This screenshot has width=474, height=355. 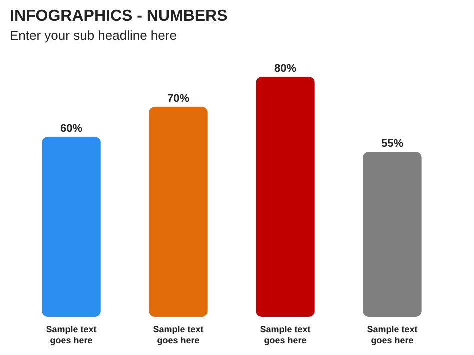 I want to click on chart-subtitle: Enter your sub headline here, so click(x=93, y=35).